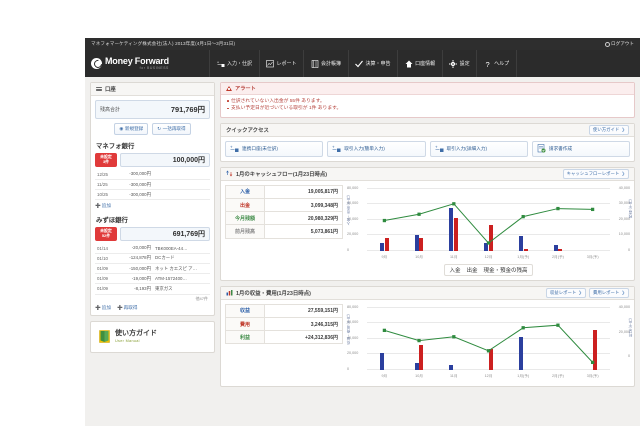  What do you see at coordinates (104, 336) in the screenshot?
I see `book-icon` at bounding box center [104, 336].